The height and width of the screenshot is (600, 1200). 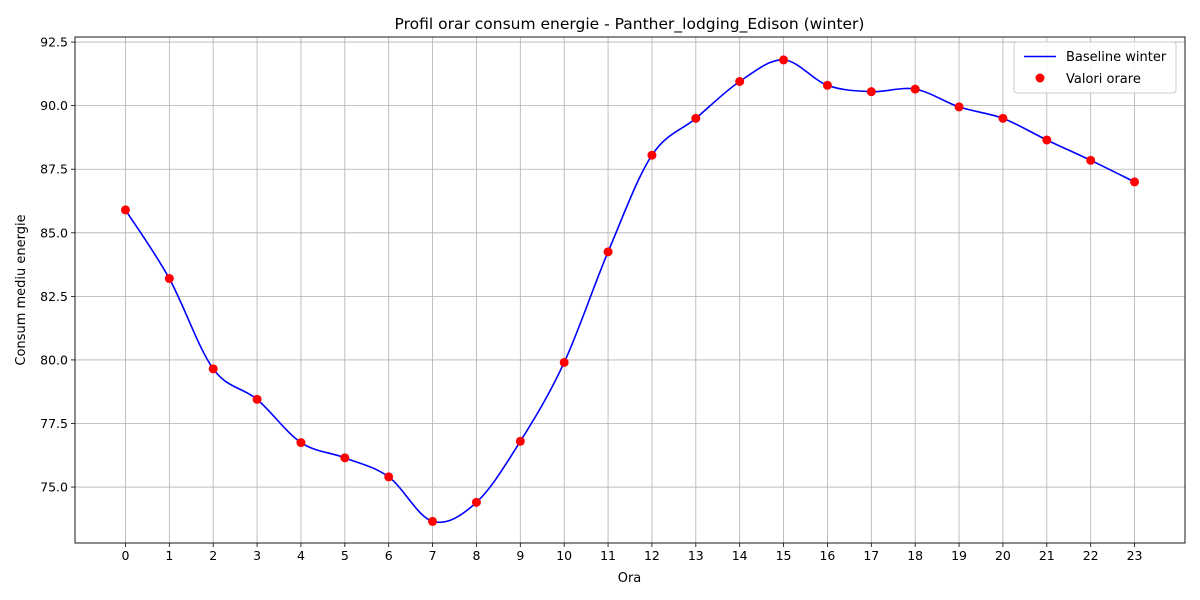 I want to click on legend-marker-swatch, so click(x=1040, y=78).